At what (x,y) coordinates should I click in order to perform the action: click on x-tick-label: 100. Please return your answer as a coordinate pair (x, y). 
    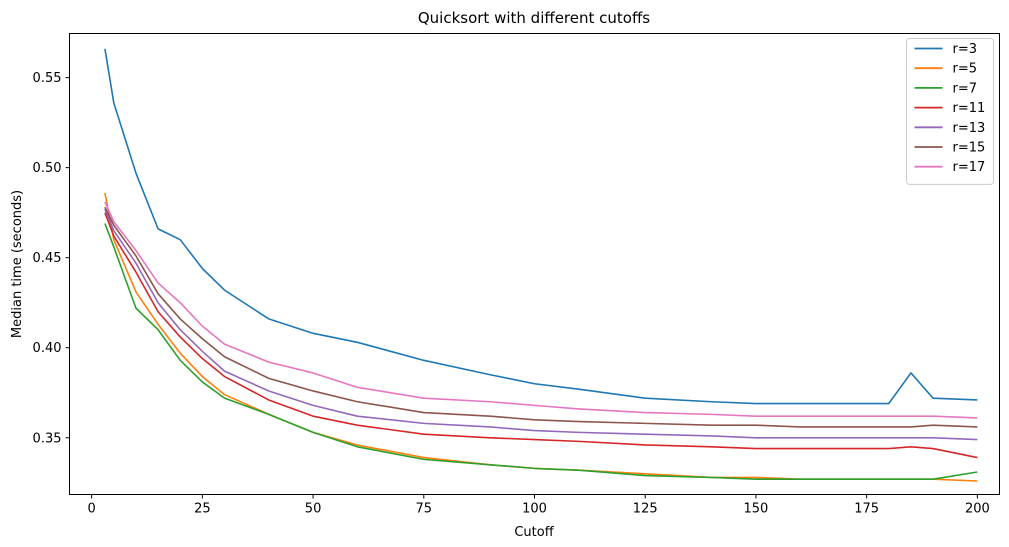
    Looking at the image, I should click on (534, 509).